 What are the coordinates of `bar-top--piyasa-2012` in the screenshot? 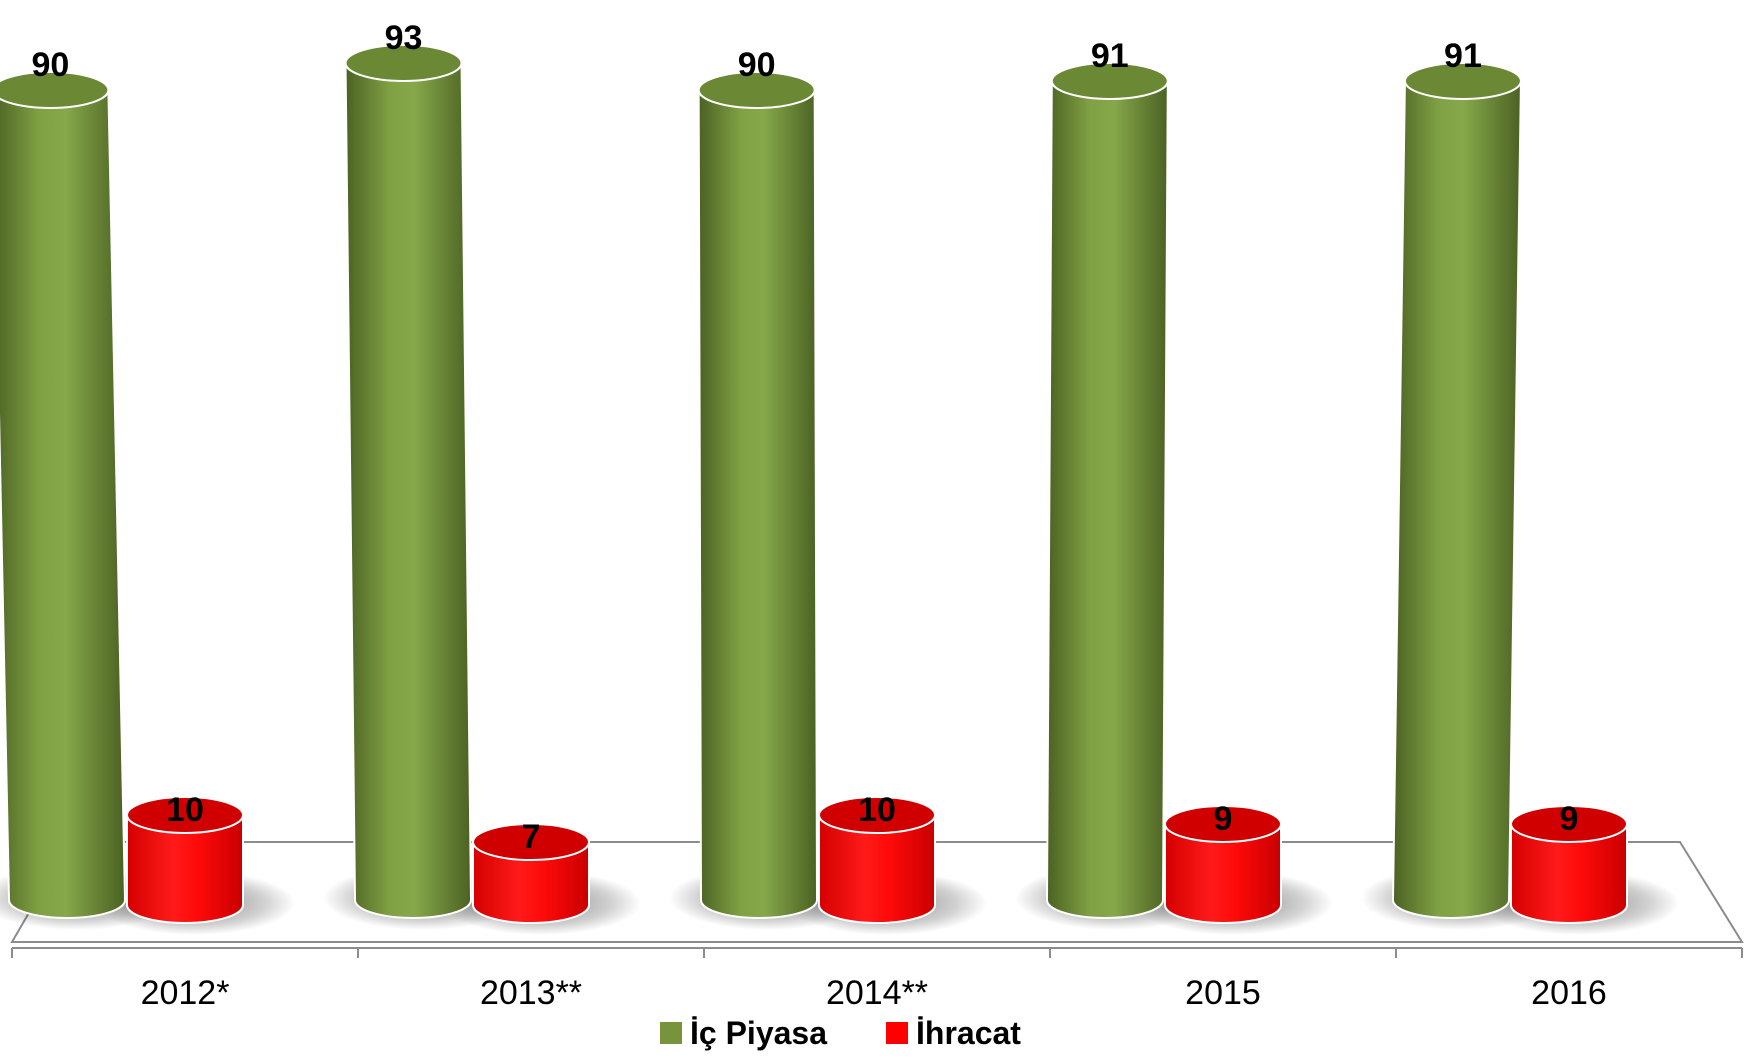 It's located at (55, 90).